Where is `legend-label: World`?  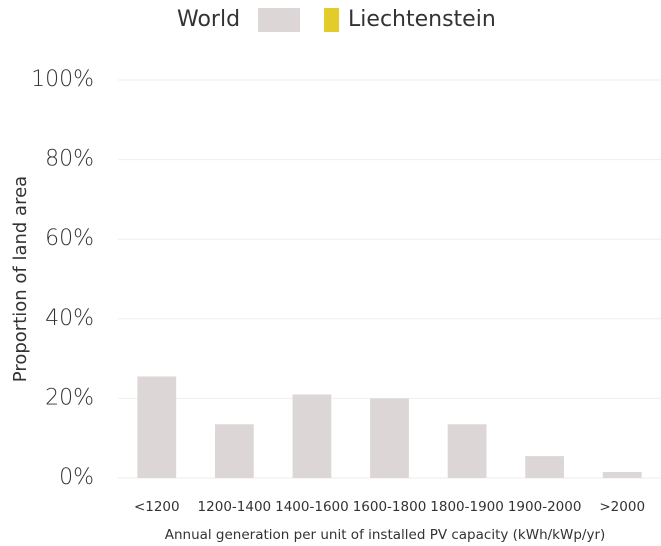
legend-label: World is located at coordinates (208, 19).